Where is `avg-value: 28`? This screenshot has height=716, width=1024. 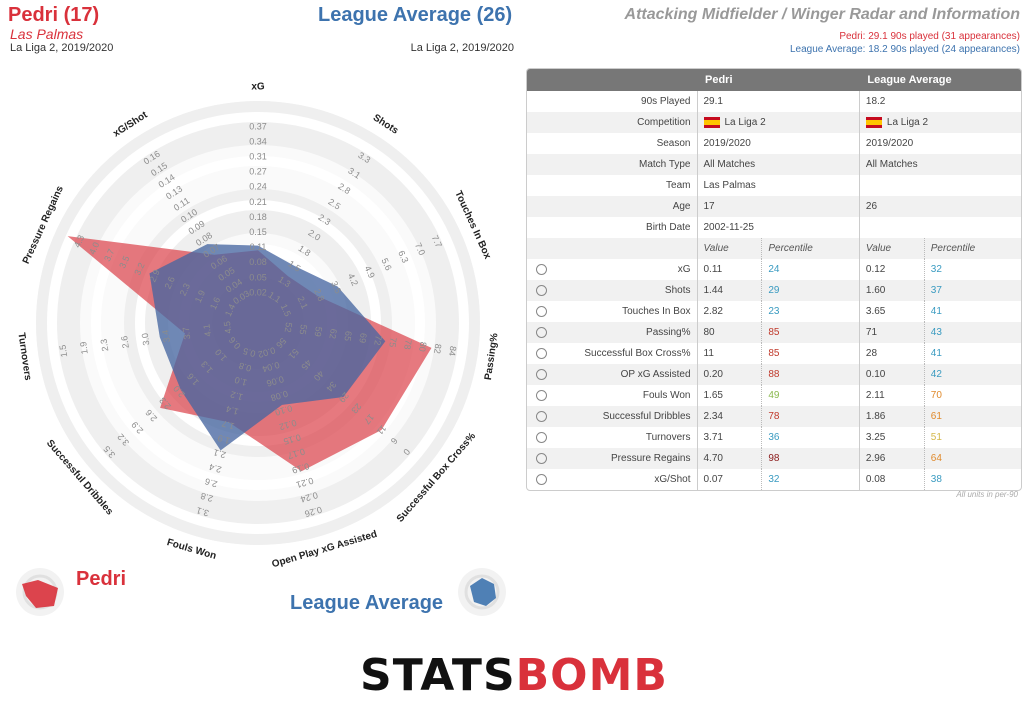
avg-value: 28 is located at coordinates (891, 353).